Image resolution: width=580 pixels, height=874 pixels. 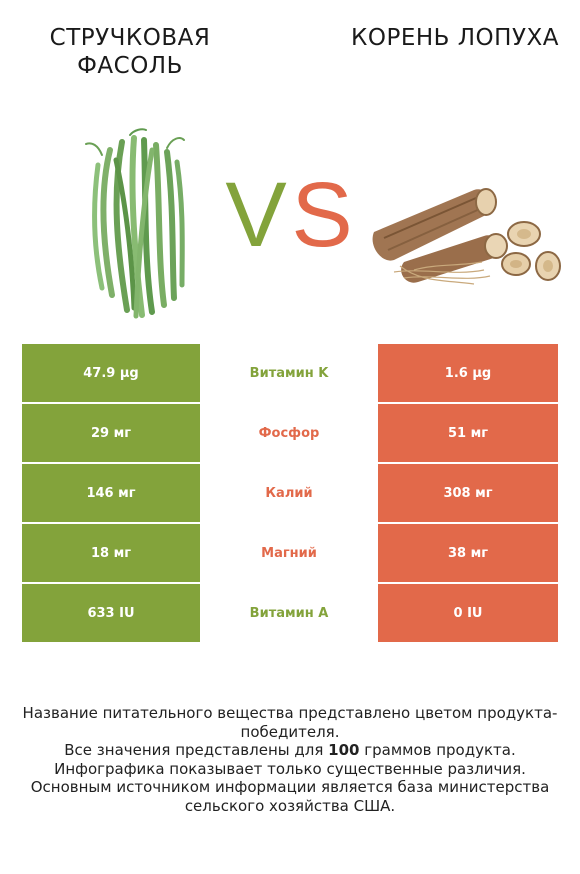 What do you see at coordinates (288, 211) in the screenshot?
I see `vs-mark: V S` at bounding box center [288, 211].